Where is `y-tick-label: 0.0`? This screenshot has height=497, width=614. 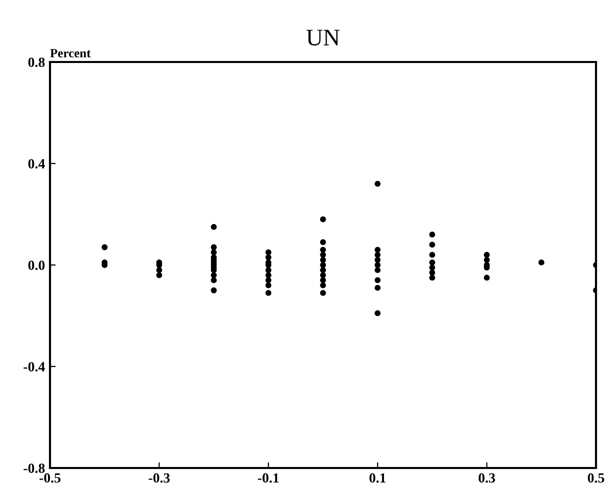 y-tick-label: 0.0 is located at coordinates (36, 265).